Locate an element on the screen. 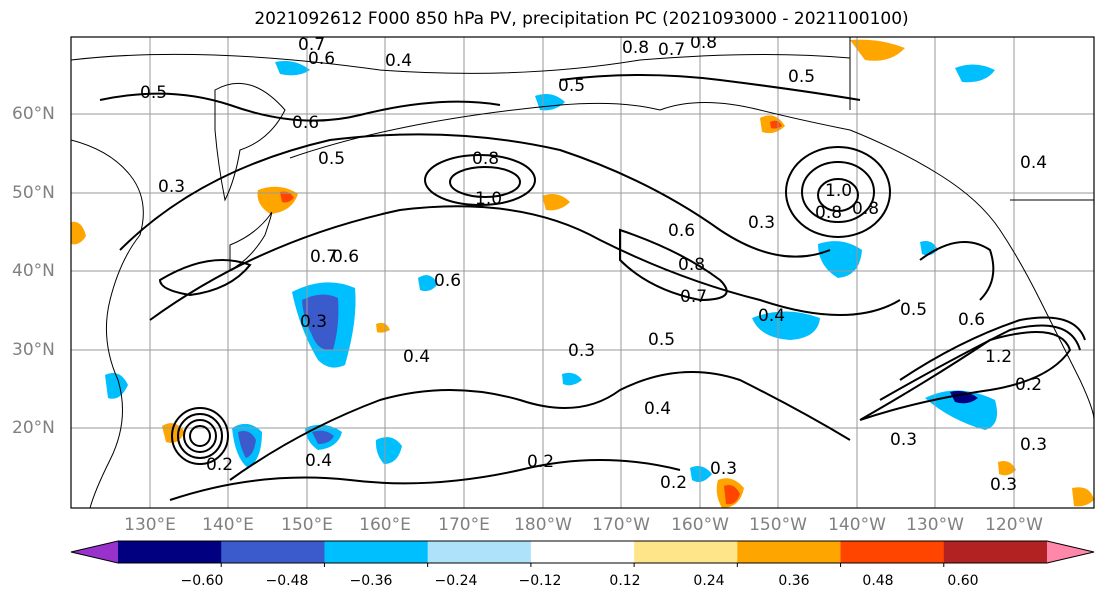 Image resolution: width=1105 pixels, height=601 pixels. lon-label: 160°E is located at coordinates (385, 525).